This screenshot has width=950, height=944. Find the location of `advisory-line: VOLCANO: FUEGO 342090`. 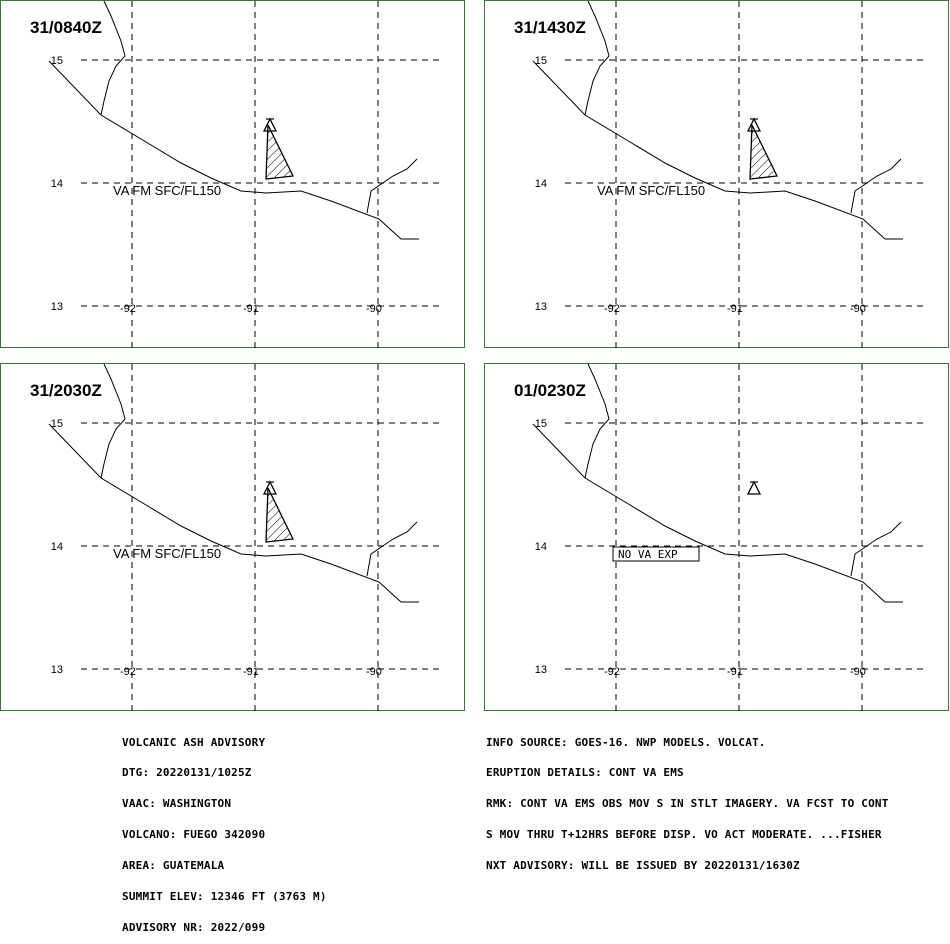

advisory-line: VOLCANO: FUEGO 342090 is located at coordinates (194, 835).